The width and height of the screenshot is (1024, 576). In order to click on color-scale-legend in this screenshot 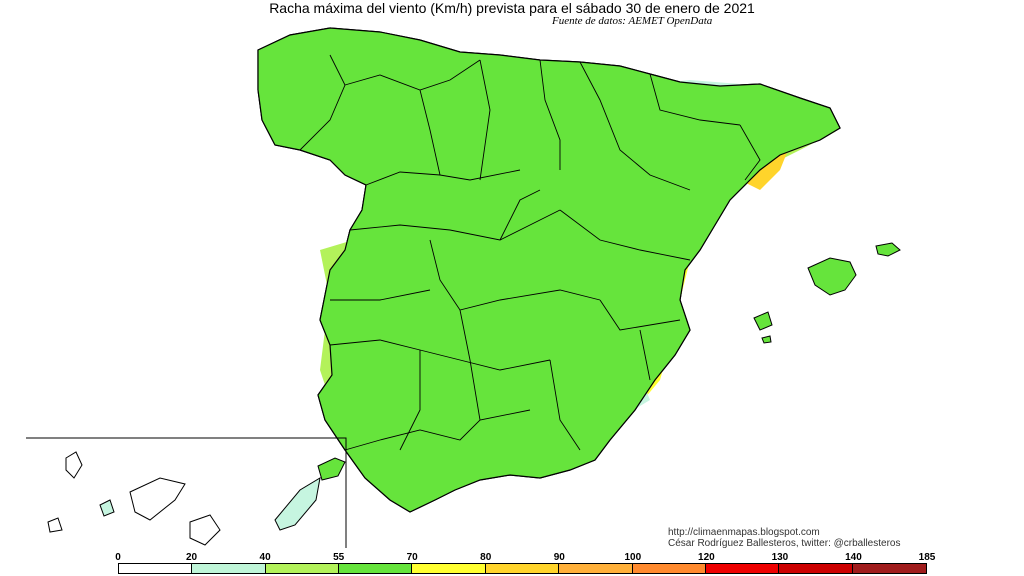, I will do `click(522, 568)`.